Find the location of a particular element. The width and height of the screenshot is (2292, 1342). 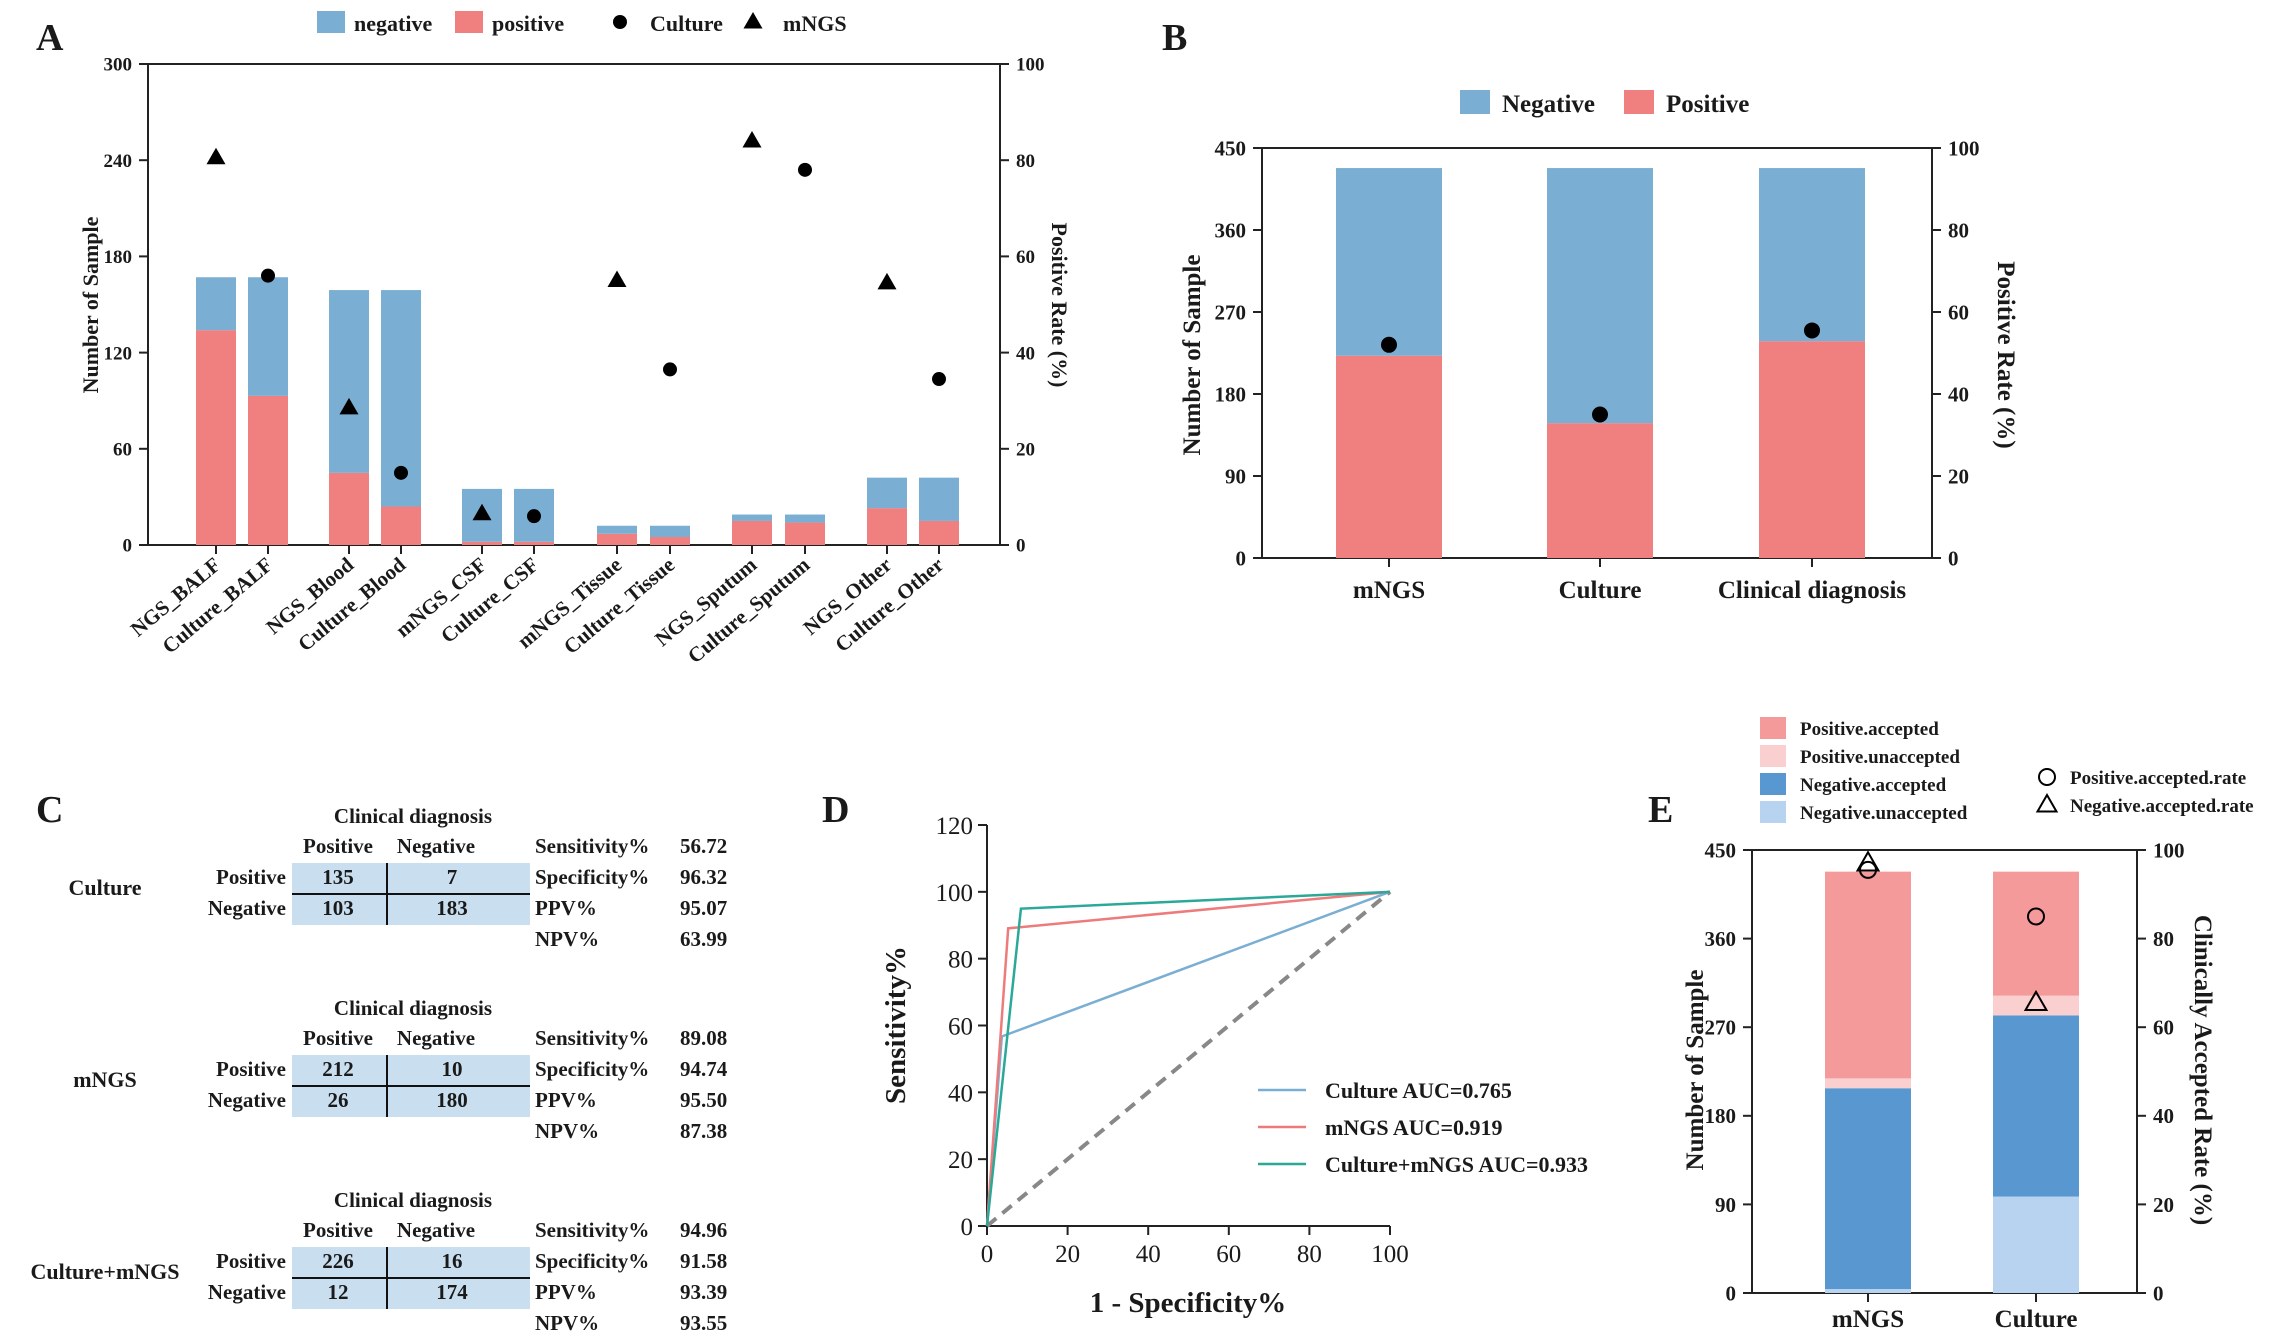

metric-value: 95.07 is located at coordinates (703, 908).